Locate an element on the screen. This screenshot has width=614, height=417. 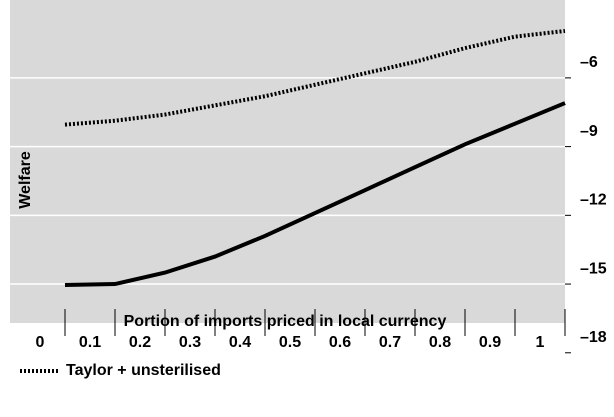
legend-label: Taylor + unsterilised is located at coordinates (143, 370).